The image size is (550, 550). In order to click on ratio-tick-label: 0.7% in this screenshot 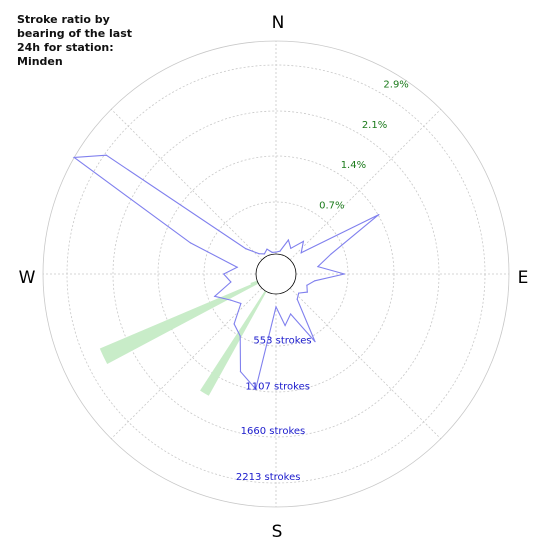, I will do `click(331, 205)`.